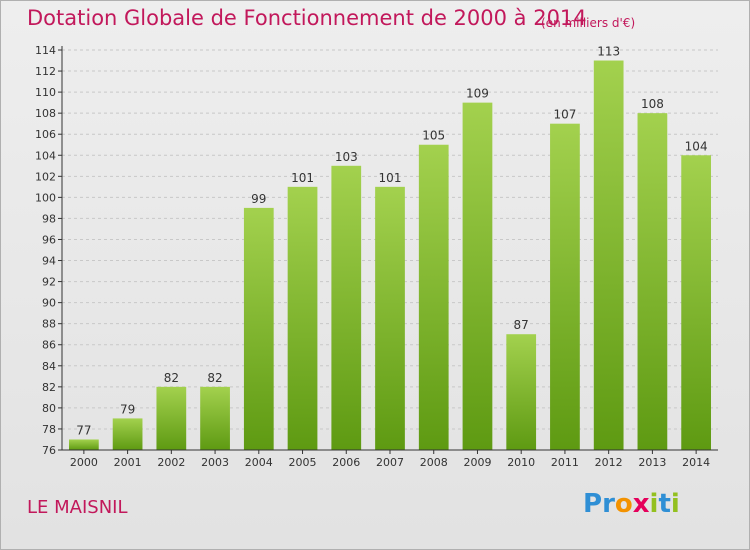 The height and width of the screenshot is (550, 750). I want to click on data-label: 99, so click(258, 199).